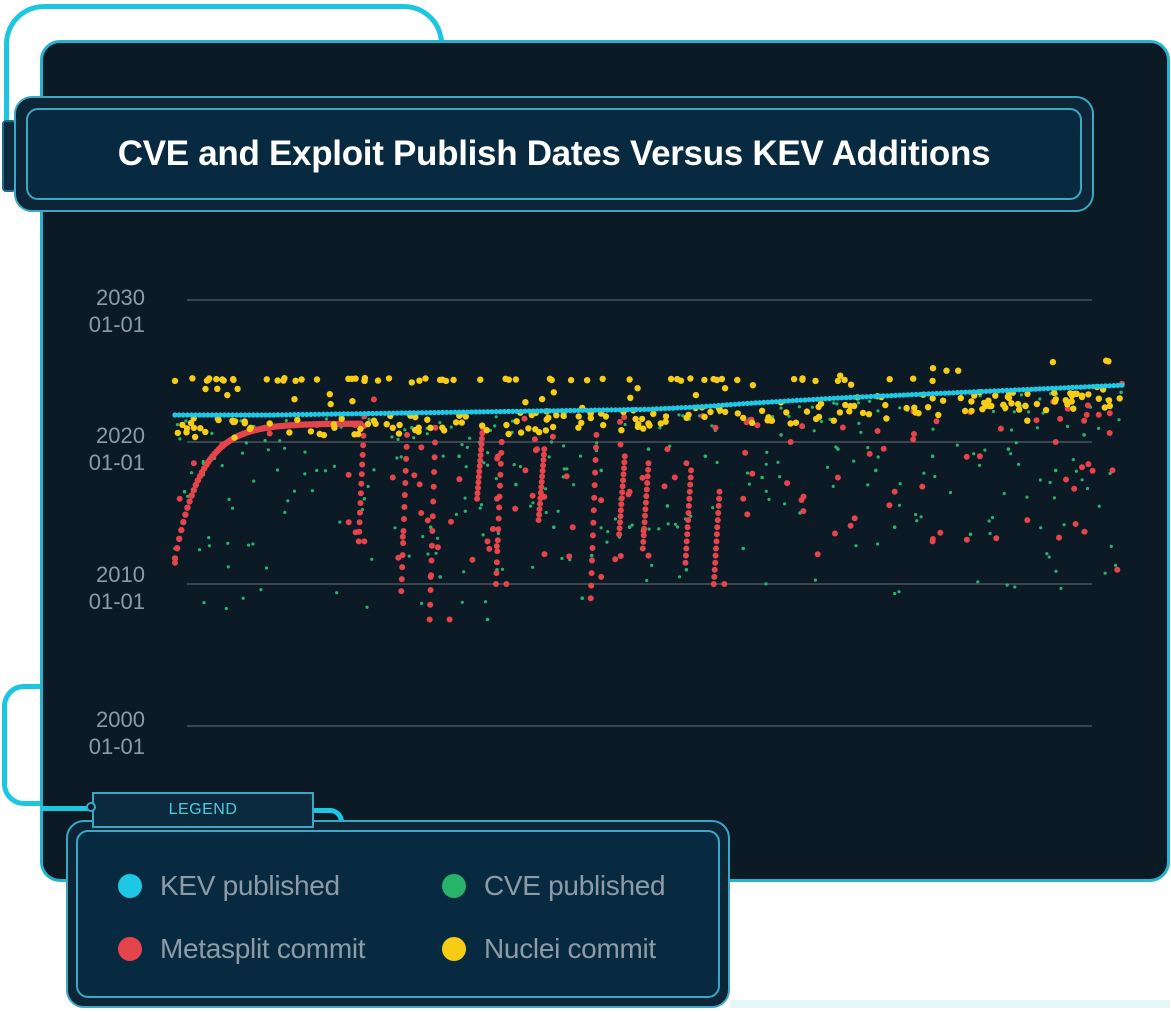 This screenshot has width=1171, height=1012. I want to click on legend-item-nuclei: Nuclei commit, so click(549, 949).